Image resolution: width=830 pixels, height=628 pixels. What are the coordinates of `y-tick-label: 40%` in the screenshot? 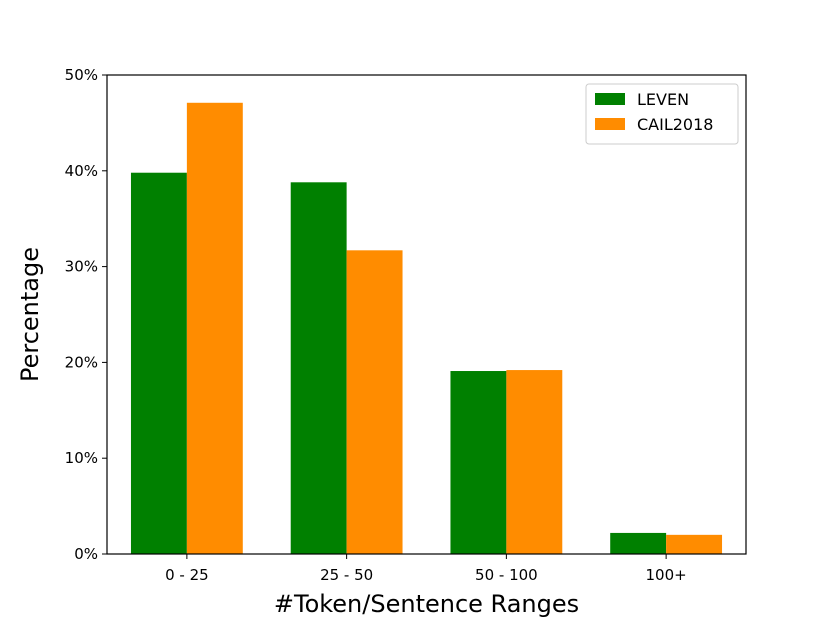 It's located at (81, 171).